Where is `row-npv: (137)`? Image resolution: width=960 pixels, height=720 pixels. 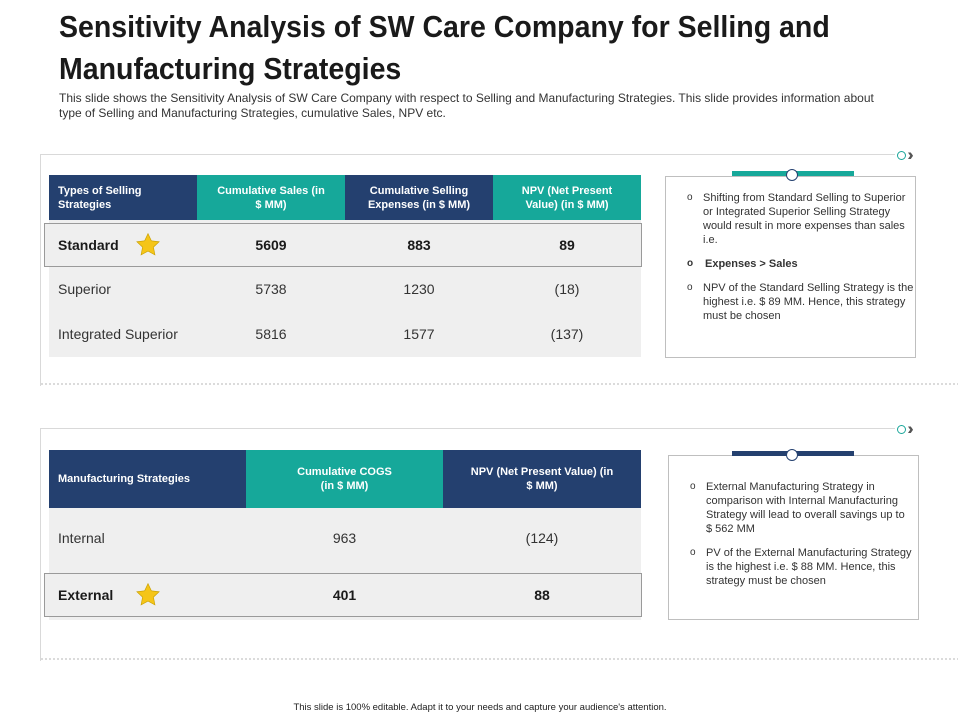 row-npv: (137) is located at coordinates (567, 334).